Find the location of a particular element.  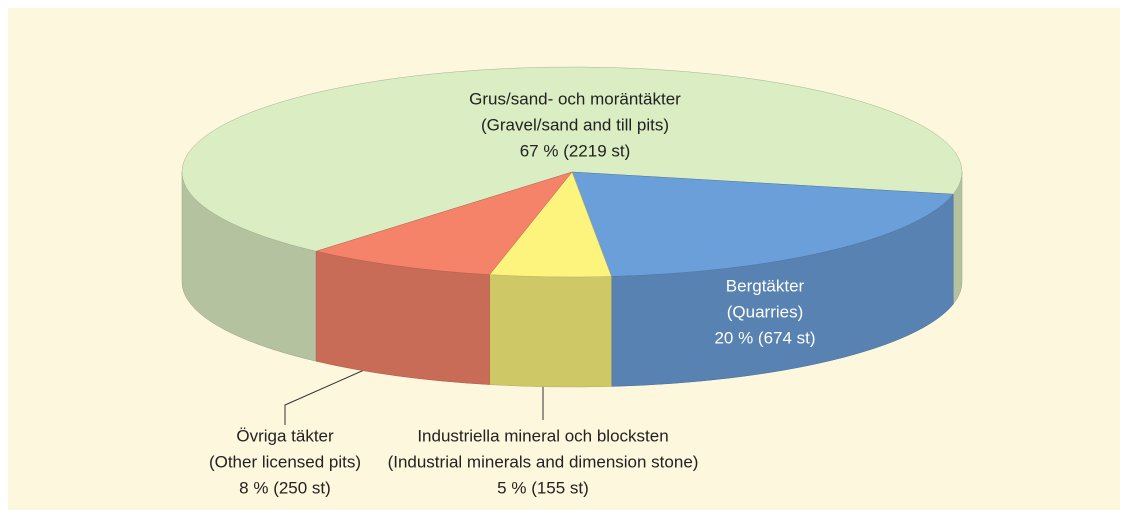

data-label: 20 % (674 st) is located at coordinates (764, 337).